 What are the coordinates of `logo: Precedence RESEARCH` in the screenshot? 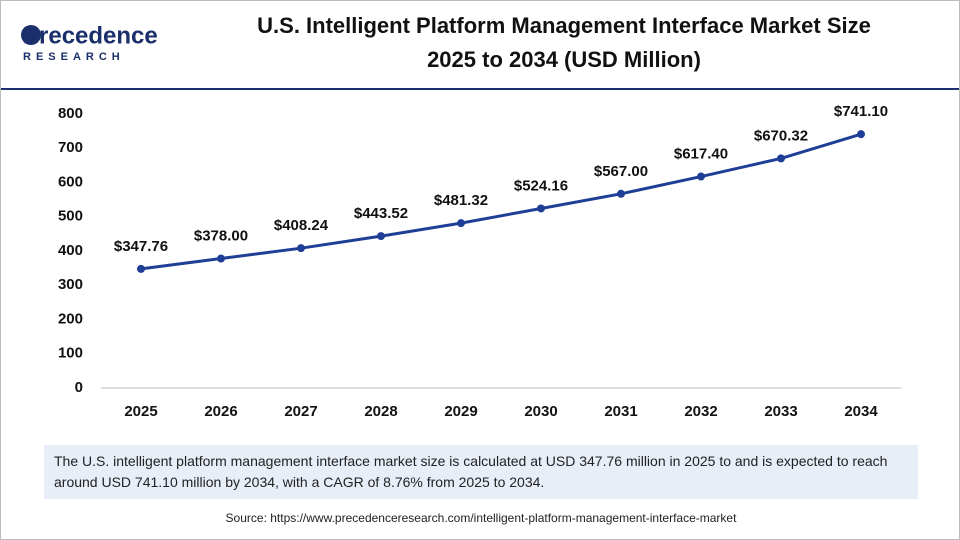 It's located at (89, 42).